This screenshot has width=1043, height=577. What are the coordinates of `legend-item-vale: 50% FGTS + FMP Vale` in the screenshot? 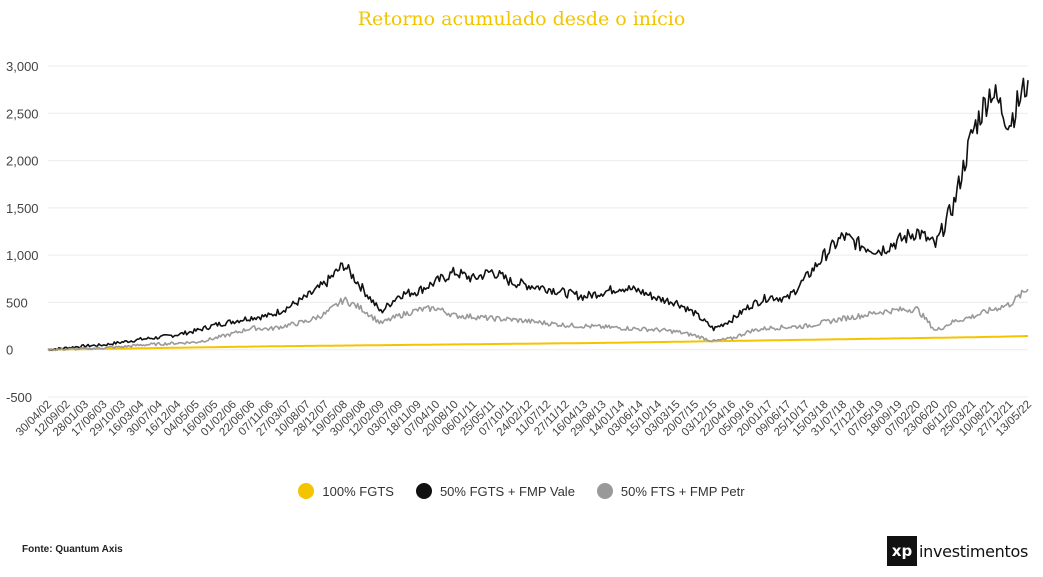 It's located at (495, 491).